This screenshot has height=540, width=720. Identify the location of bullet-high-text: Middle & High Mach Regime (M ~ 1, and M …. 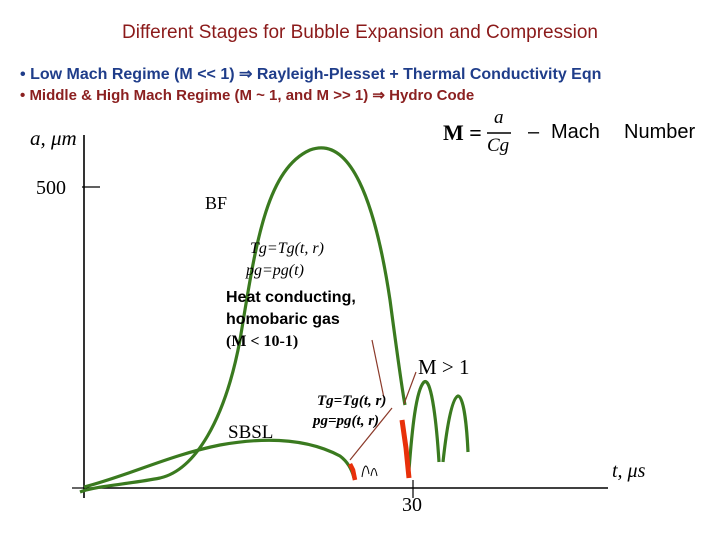
(199, 95).